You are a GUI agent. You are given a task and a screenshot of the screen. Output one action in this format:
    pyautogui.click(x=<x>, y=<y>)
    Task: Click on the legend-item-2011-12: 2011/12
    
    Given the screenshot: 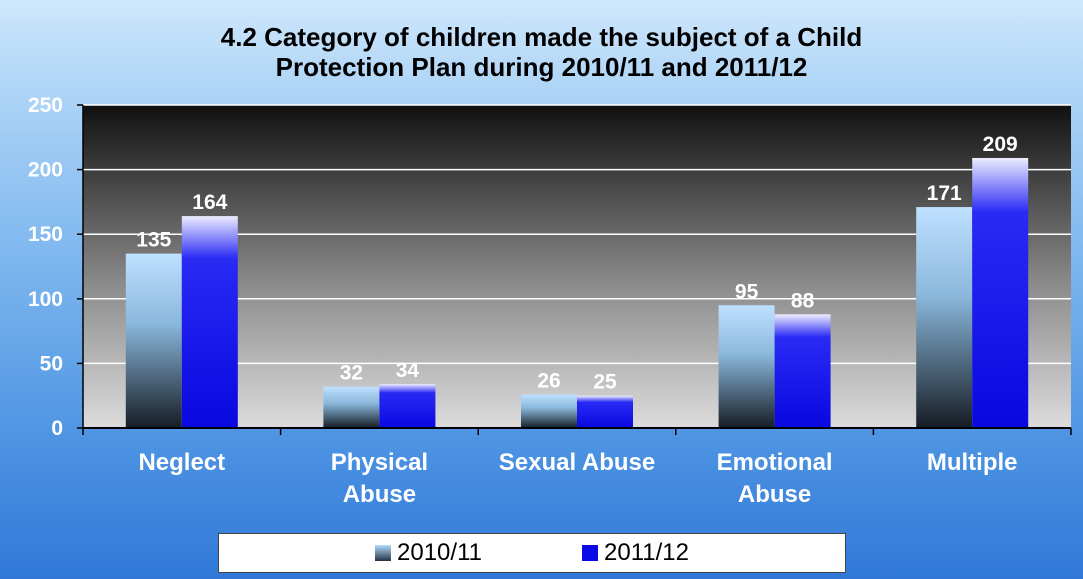 What is the action you would take?
    pyautogui.click(x=635, y=553)
    